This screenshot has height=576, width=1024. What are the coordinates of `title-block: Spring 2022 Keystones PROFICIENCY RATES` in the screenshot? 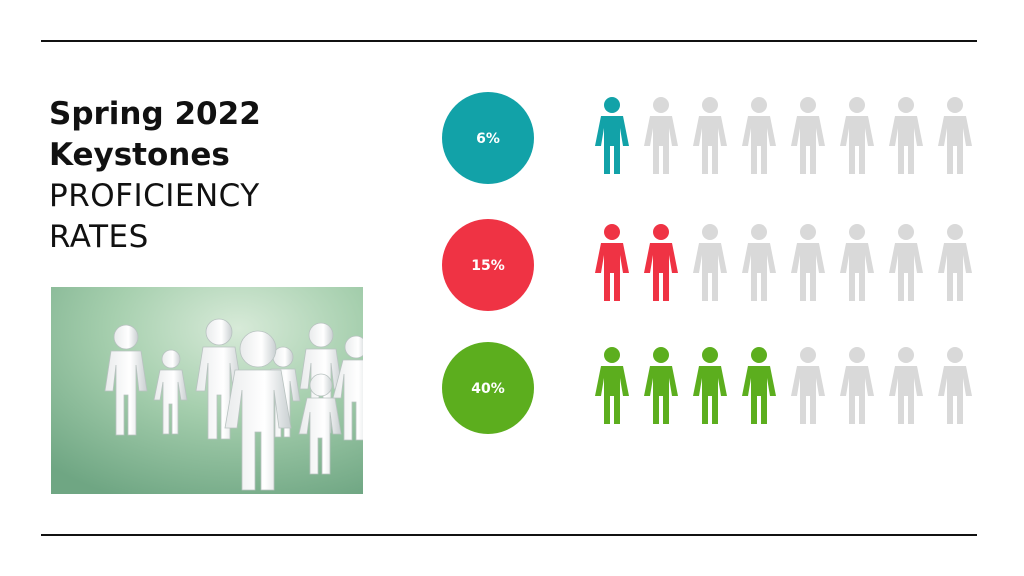 It's located at (209, 176).